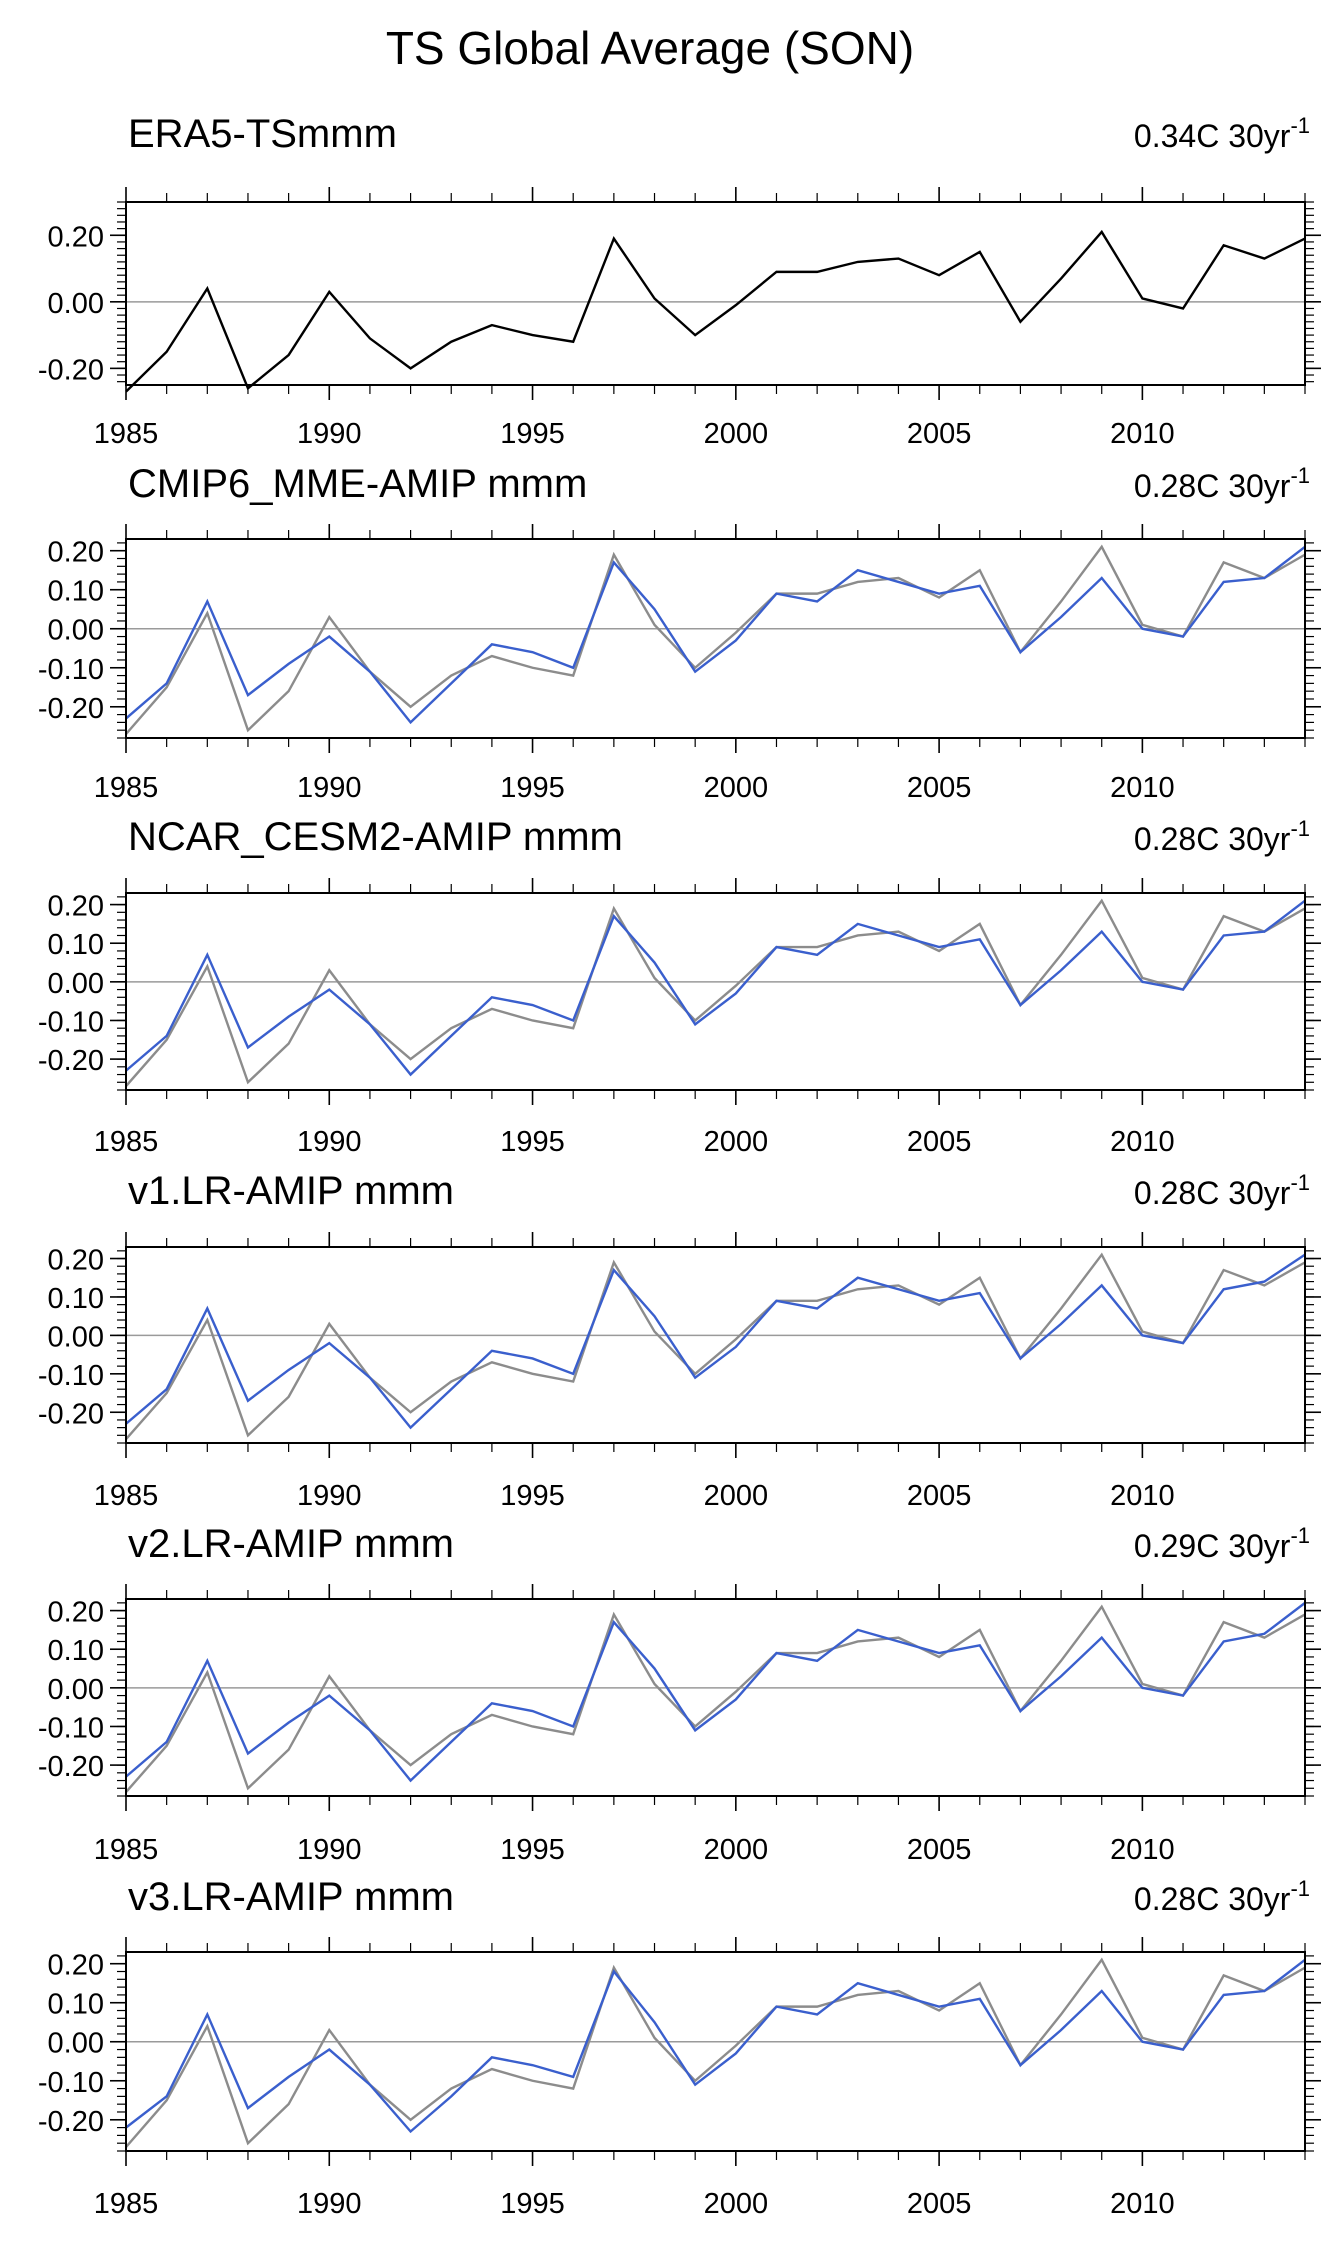 This screenshot has width=1344, height=2256. What do you see at coordinates (715, 2046) in the screenshot?
I see `series-line-v3-lr-amip` at bounding box center [715, 2046].